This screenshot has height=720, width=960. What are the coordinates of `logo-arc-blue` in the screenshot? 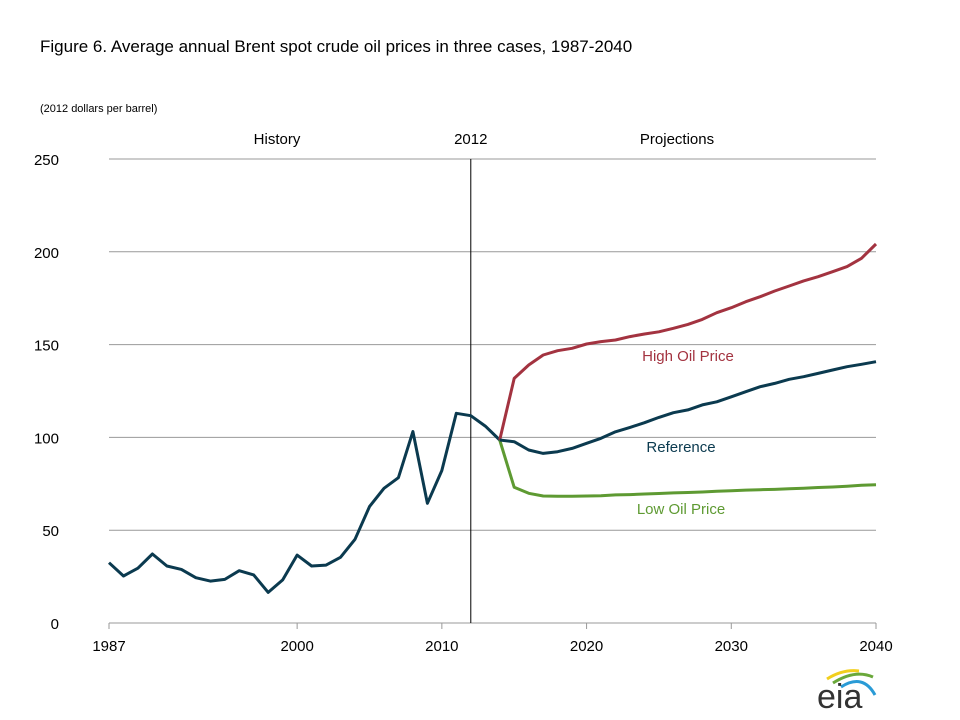 It's located at (858, 688).